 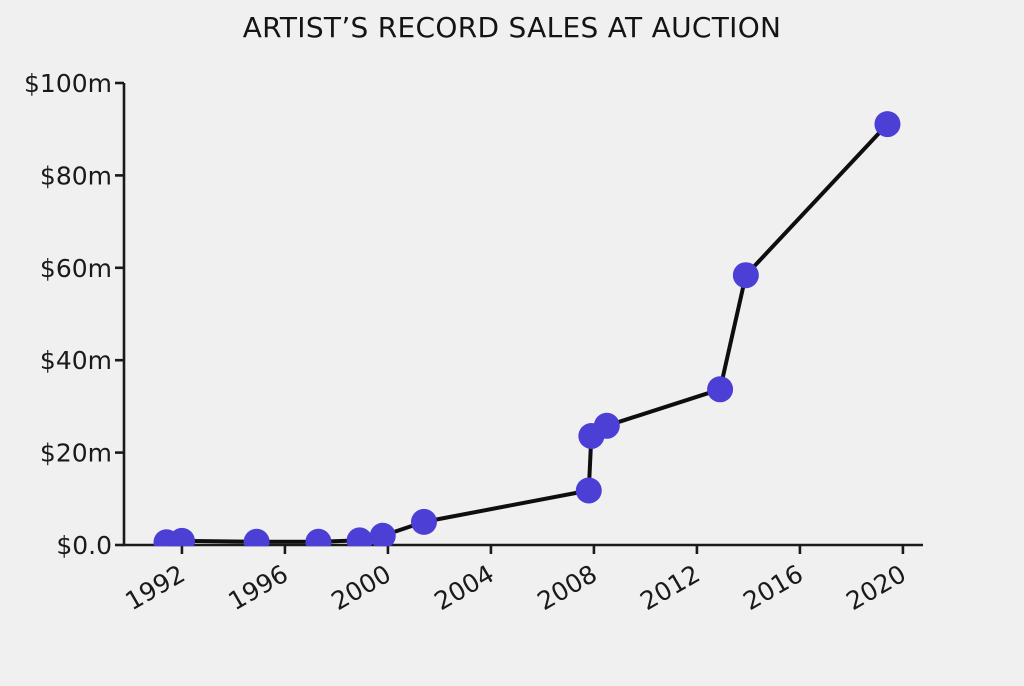 I want to click on x-tick-label: 2012, so click(x=670, y=587).